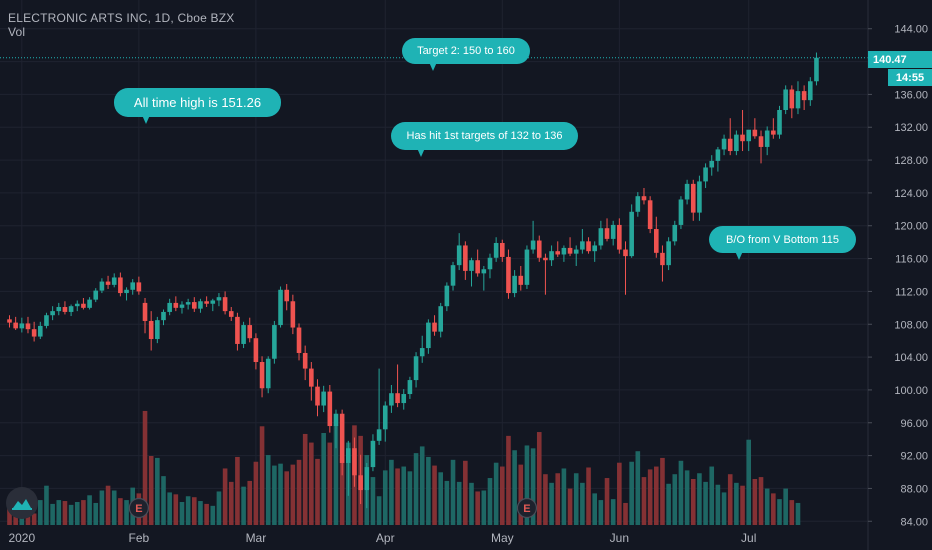  Describe the element at coordinates (911, 30) in the screenshot. I see `price-tick-label: 144.00` at that location.